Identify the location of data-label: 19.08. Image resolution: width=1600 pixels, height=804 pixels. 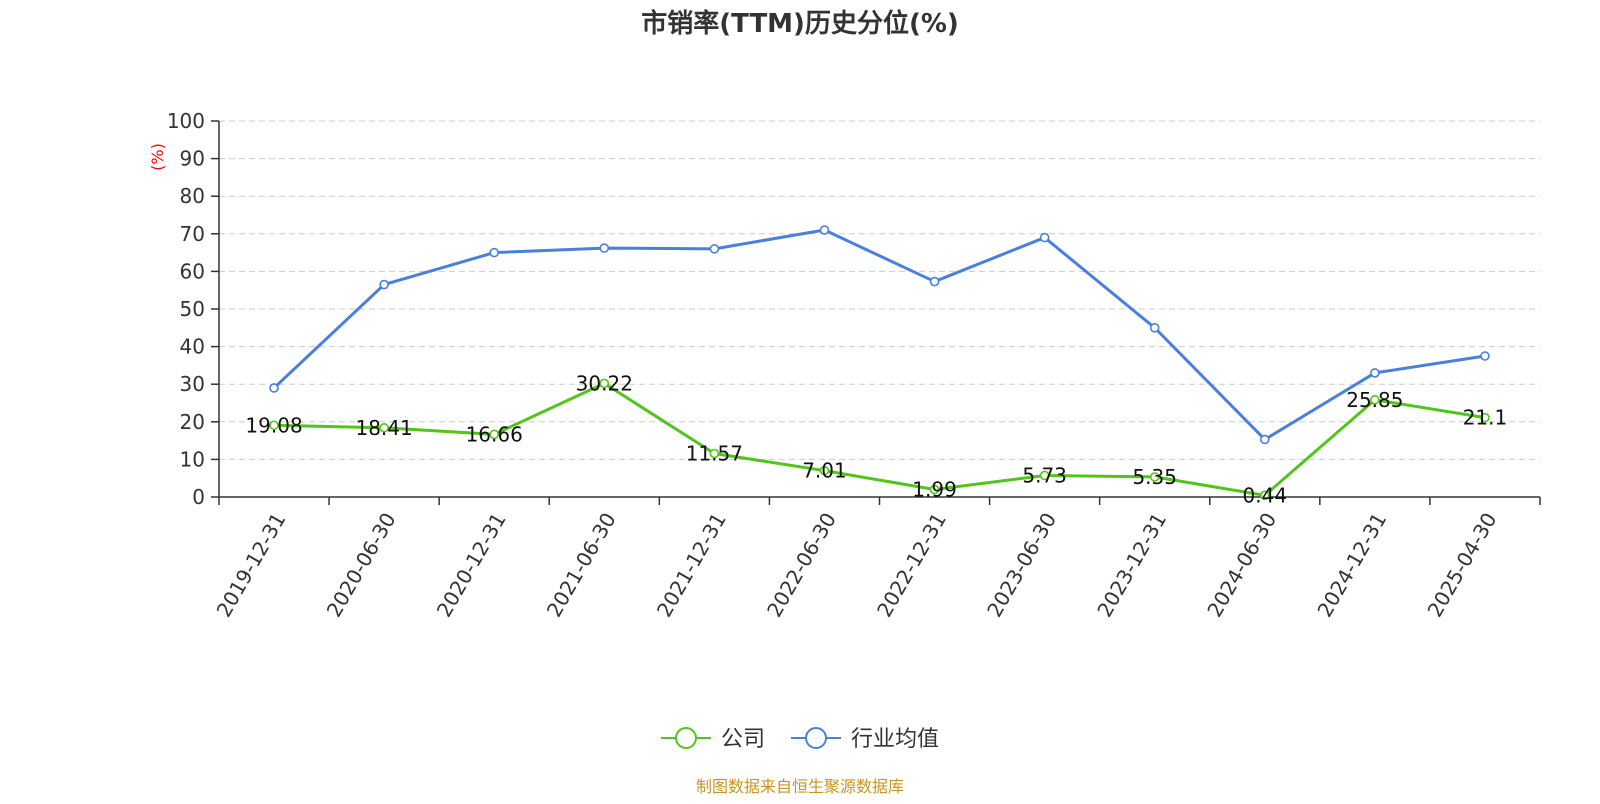
(273, 425).